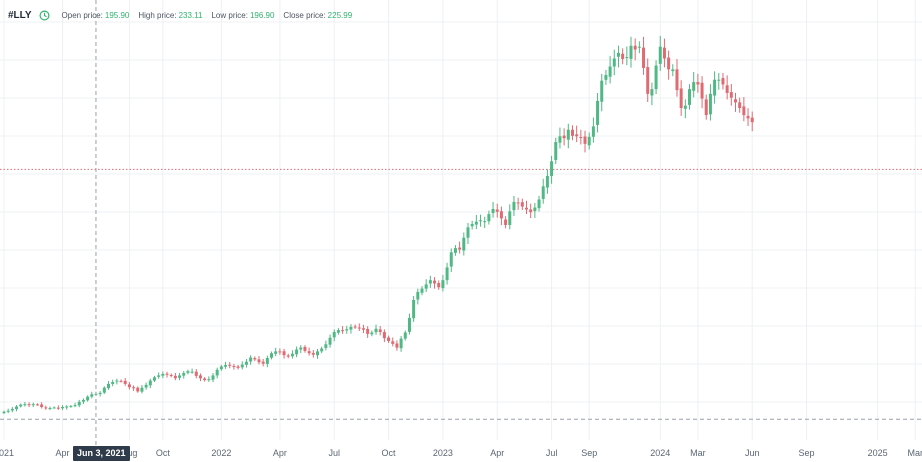 The width and height of the screenshot is (922, 462). Describe the element at coordinates (20, 15) in the screenshot. I see `ticker-symbol: #LLY` at that location.